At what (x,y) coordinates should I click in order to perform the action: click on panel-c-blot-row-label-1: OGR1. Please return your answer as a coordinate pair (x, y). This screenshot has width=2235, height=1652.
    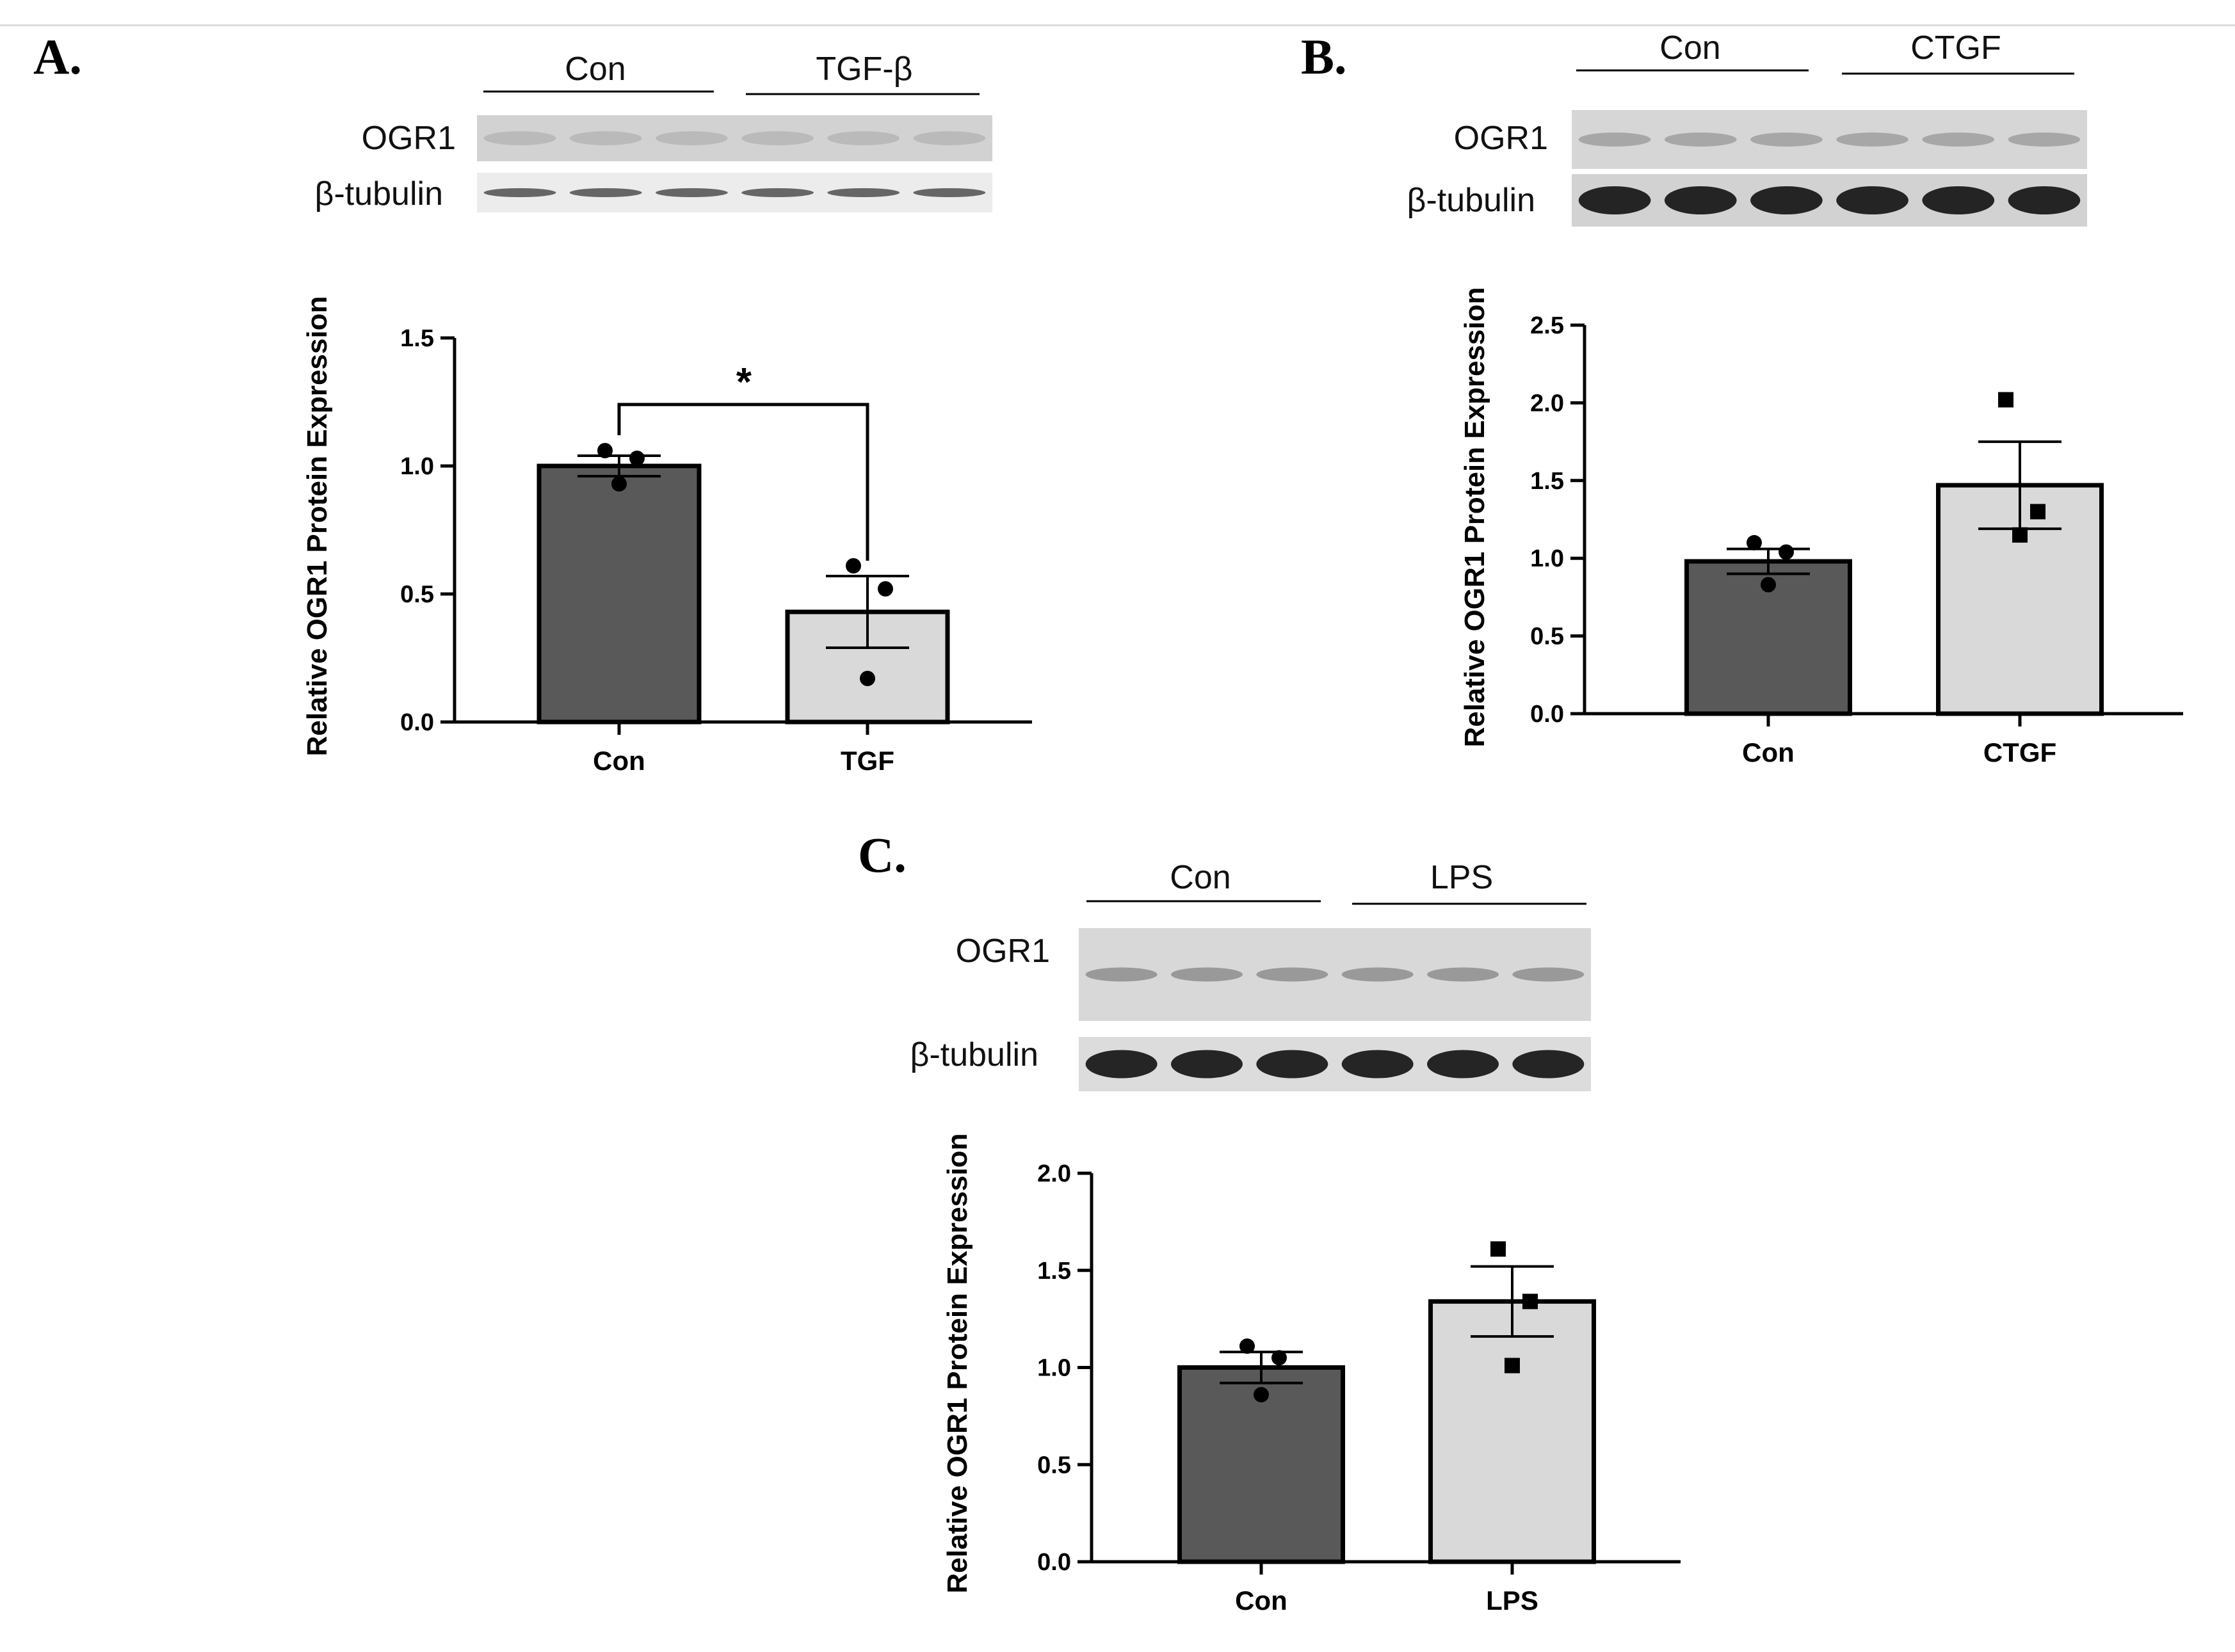
    Looking at the image, I should click on (1003, 951).